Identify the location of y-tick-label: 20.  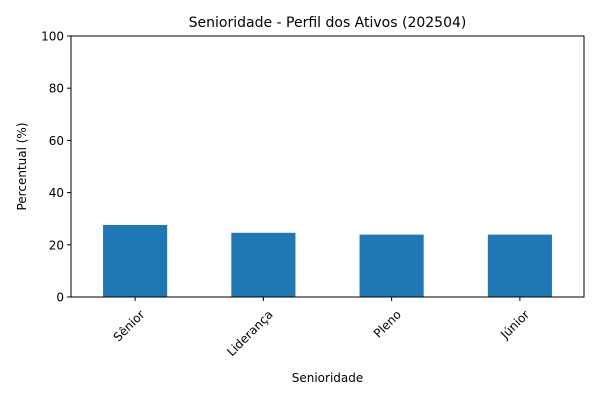
(56, 245).